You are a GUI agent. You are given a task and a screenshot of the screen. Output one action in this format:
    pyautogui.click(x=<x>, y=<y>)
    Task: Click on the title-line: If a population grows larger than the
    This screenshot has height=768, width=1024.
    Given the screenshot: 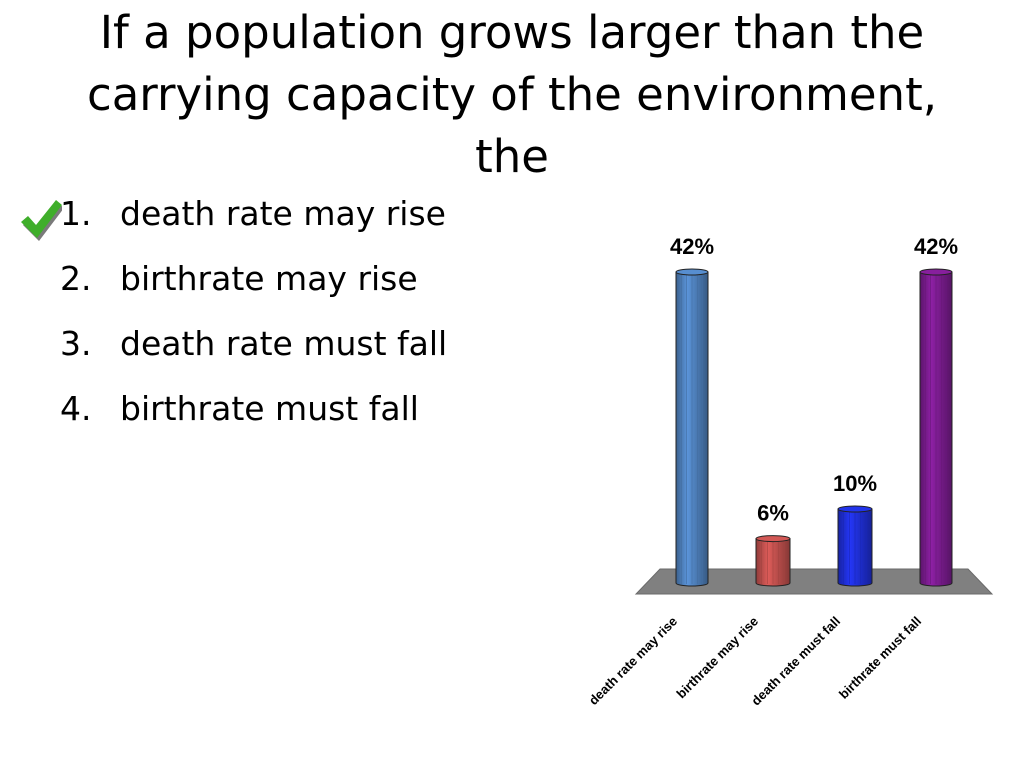 What is the action you would take?
    pyautogui.click(x=512, y=32)
    